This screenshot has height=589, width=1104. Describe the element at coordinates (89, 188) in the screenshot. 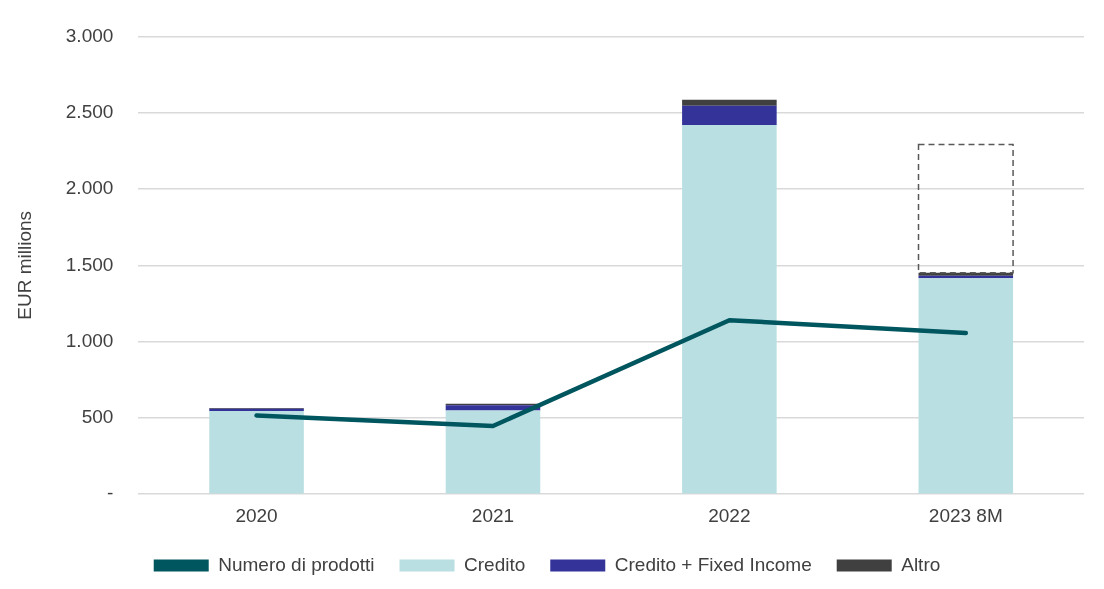

I see `y-tick-label: 2.000` at that location.